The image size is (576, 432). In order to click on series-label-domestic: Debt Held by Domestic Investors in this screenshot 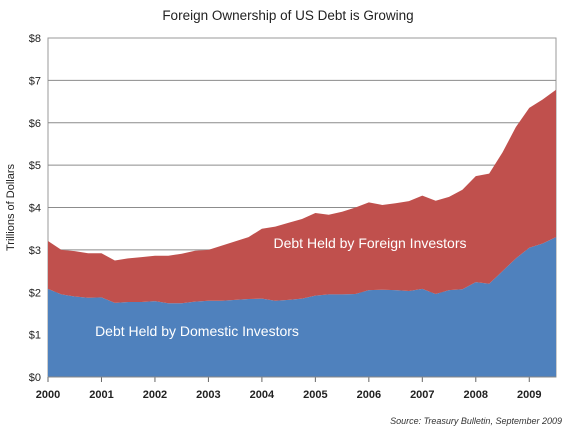, I will do `click(197, 331)`.